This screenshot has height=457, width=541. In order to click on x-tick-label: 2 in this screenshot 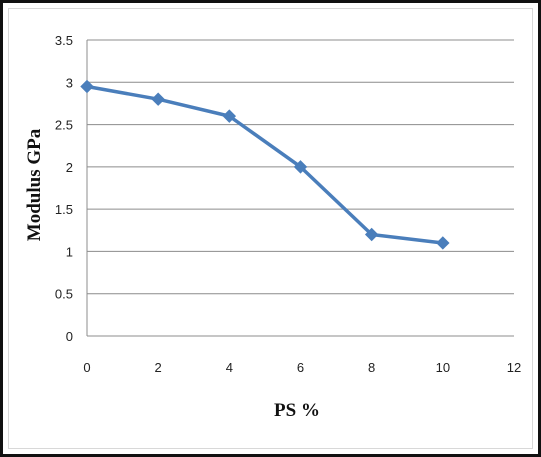, I will do `click(158, 367)`.